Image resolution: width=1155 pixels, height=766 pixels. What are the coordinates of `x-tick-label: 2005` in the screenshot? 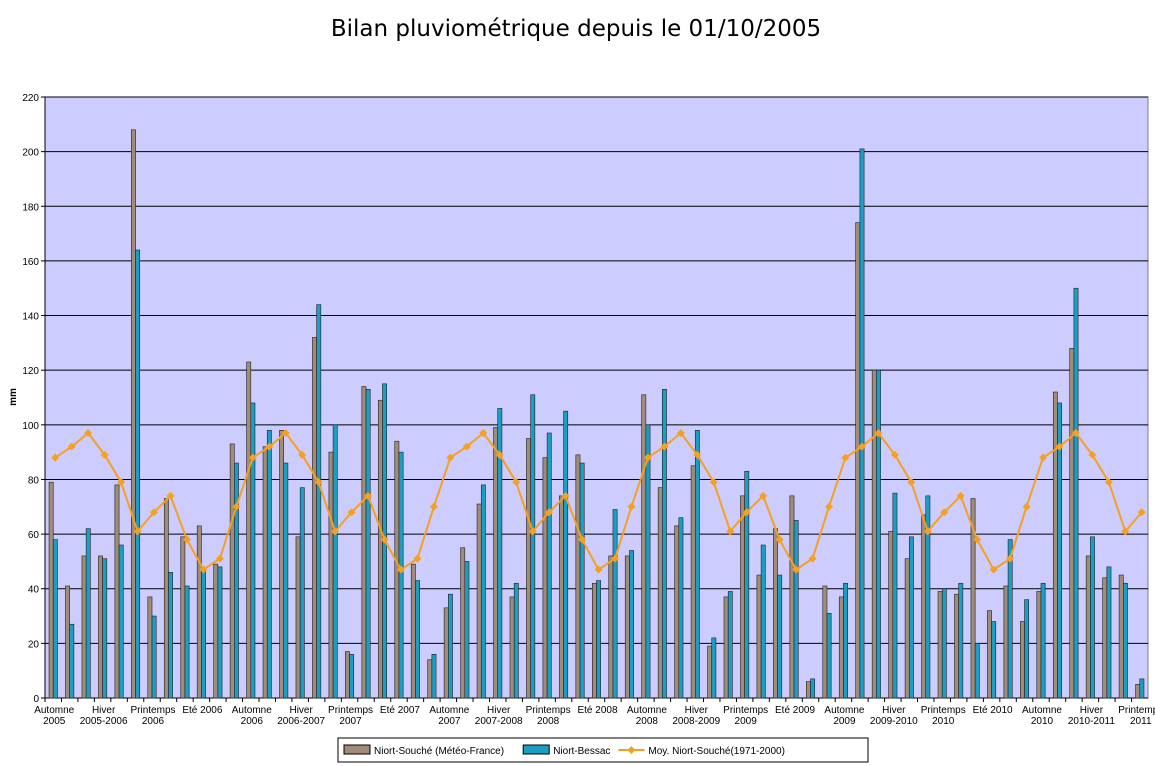 It's located at (54, 721).